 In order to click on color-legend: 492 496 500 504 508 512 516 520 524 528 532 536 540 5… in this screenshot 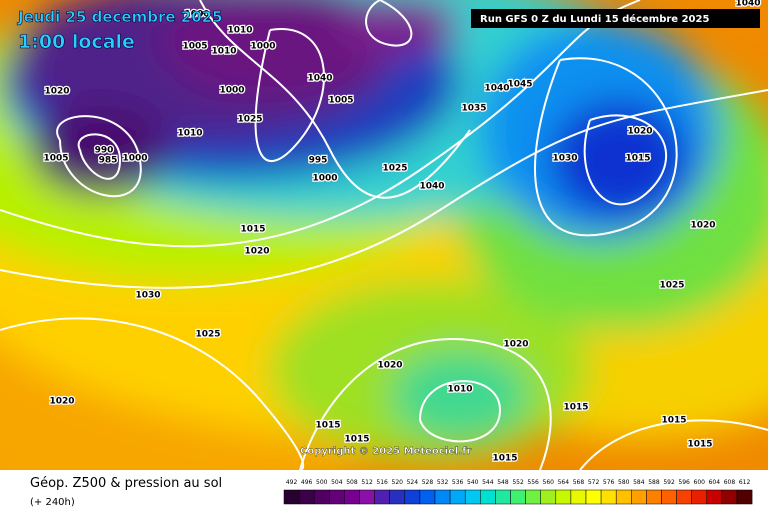, I will do `click(518, 492)`.